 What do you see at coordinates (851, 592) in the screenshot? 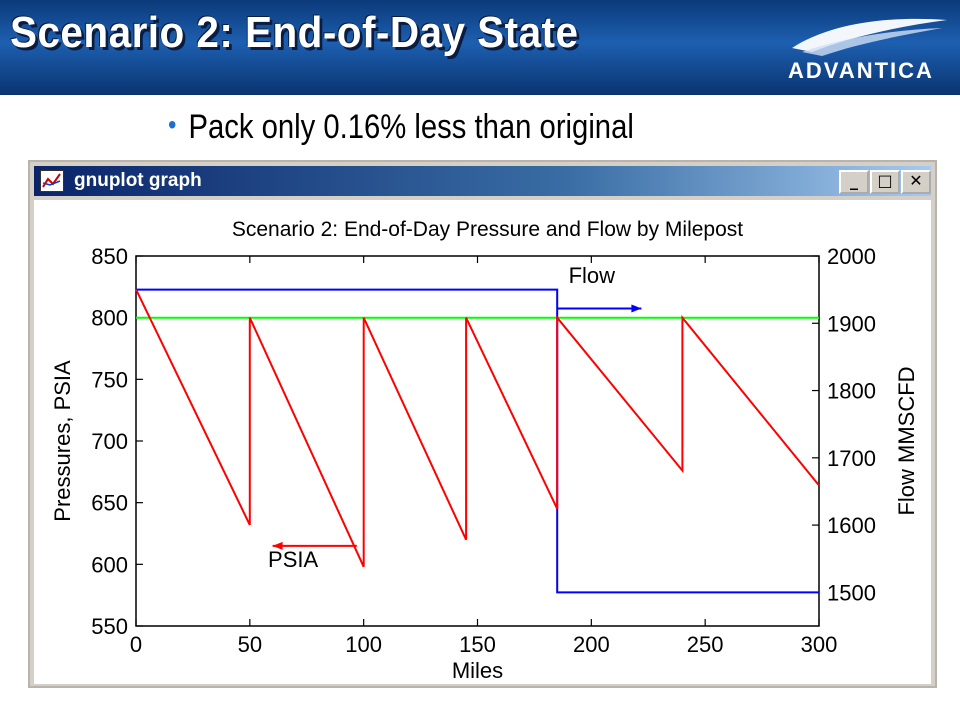
I see `y2-tick-label: 1500` at bounding box center [851, 592].